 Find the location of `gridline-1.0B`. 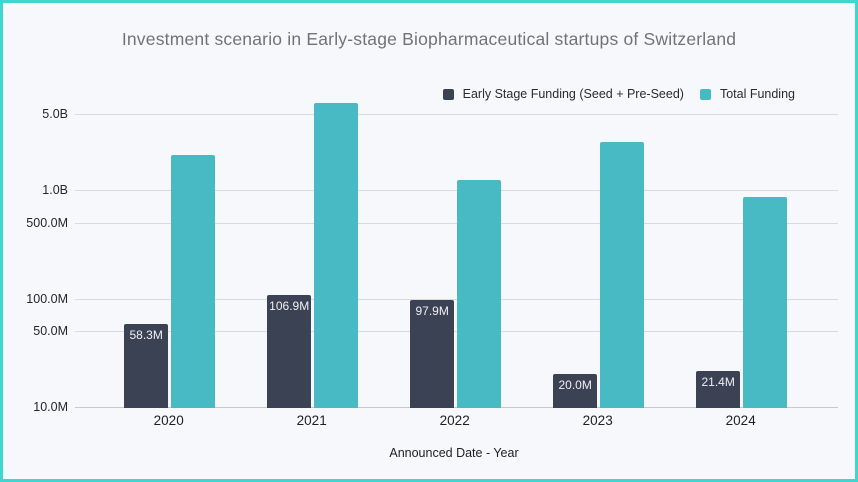

gridline-1.0B is located at coordinates (456, 190).